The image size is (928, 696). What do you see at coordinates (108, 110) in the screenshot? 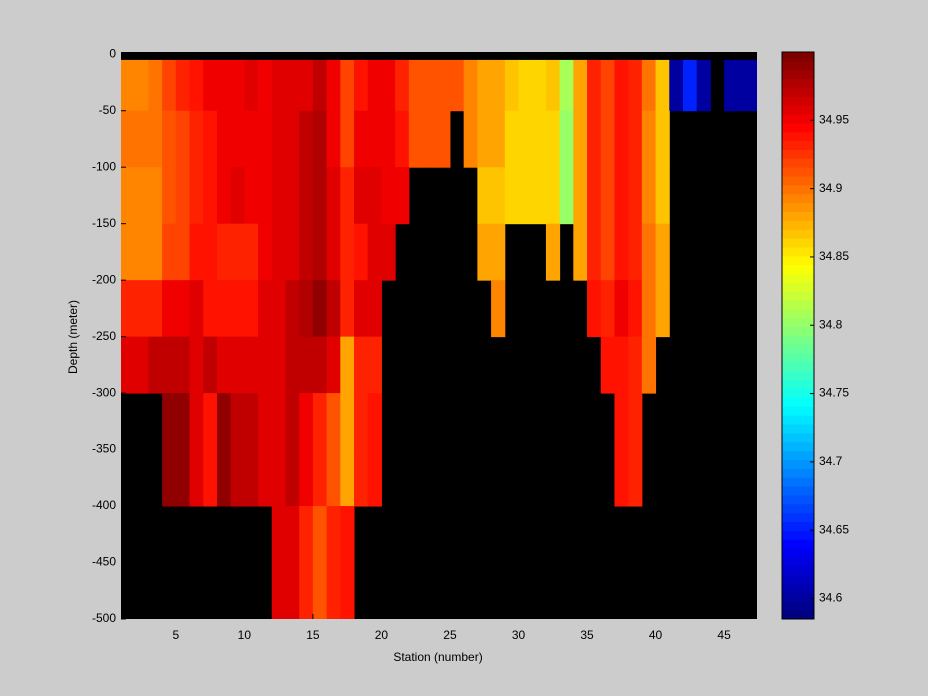
I see `y-tick-label: -50` at bounding box center [108, 110].